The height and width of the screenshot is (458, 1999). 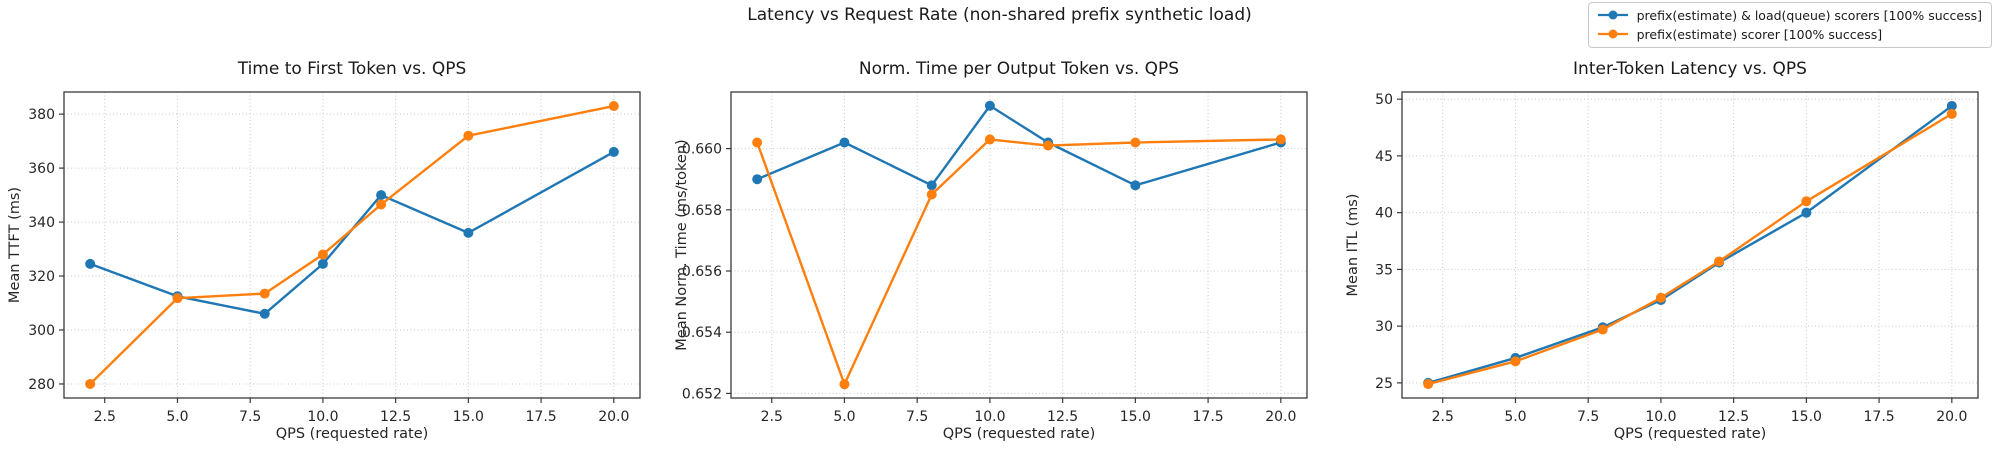 I want to click on y-tick-label: 35, so click(x=1384, y=270).